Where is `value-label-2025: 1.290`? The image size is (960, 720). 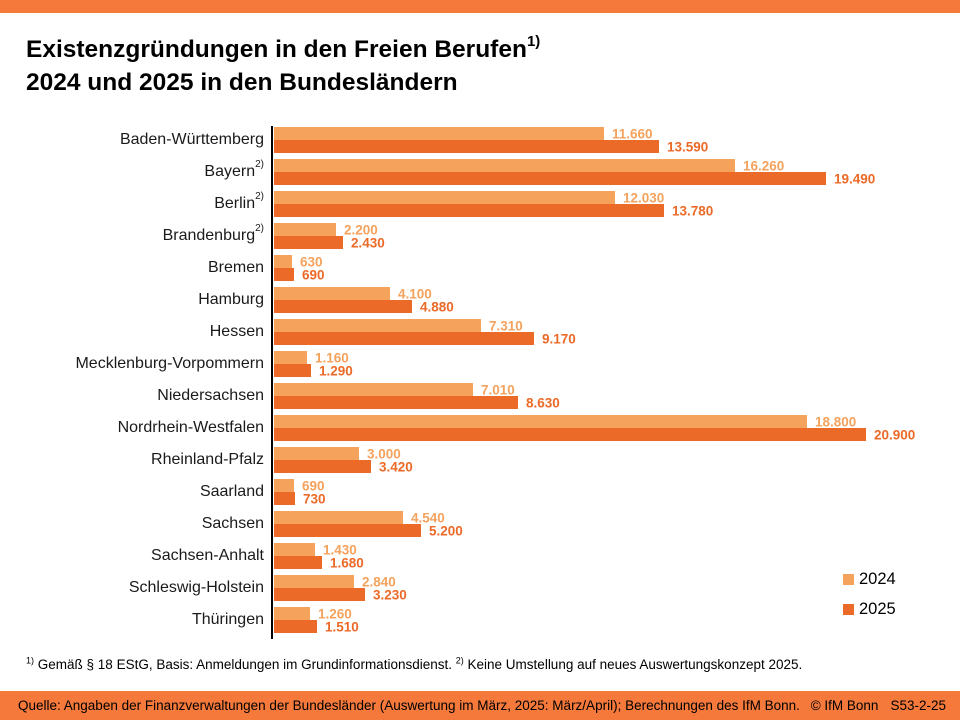
value-label-2025: 1.290 is located at coordinates (336, 370).